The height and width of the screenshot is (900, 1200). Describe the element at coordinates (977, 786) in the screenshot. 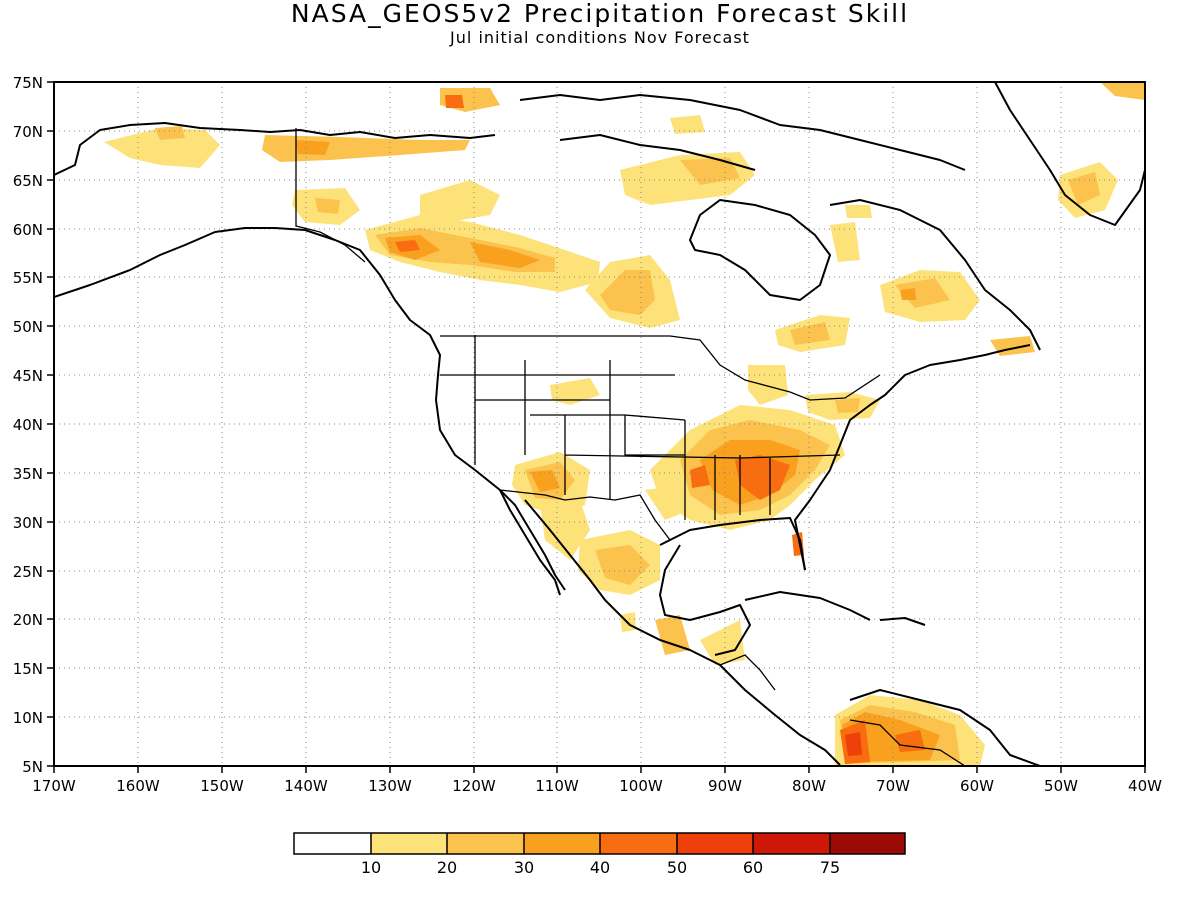

I see `lon-label: 60W` at that location.